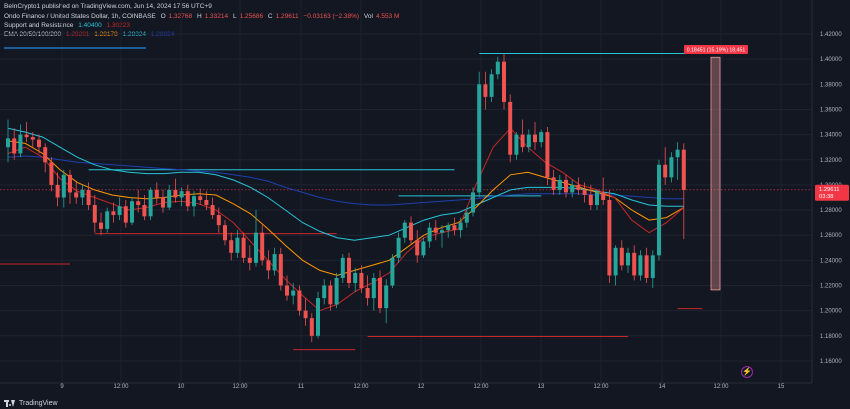  What do you see at coordinates (287, 16) in the screenshot?
I see `close-value: 1.29611` at bounding box center [287, 16].